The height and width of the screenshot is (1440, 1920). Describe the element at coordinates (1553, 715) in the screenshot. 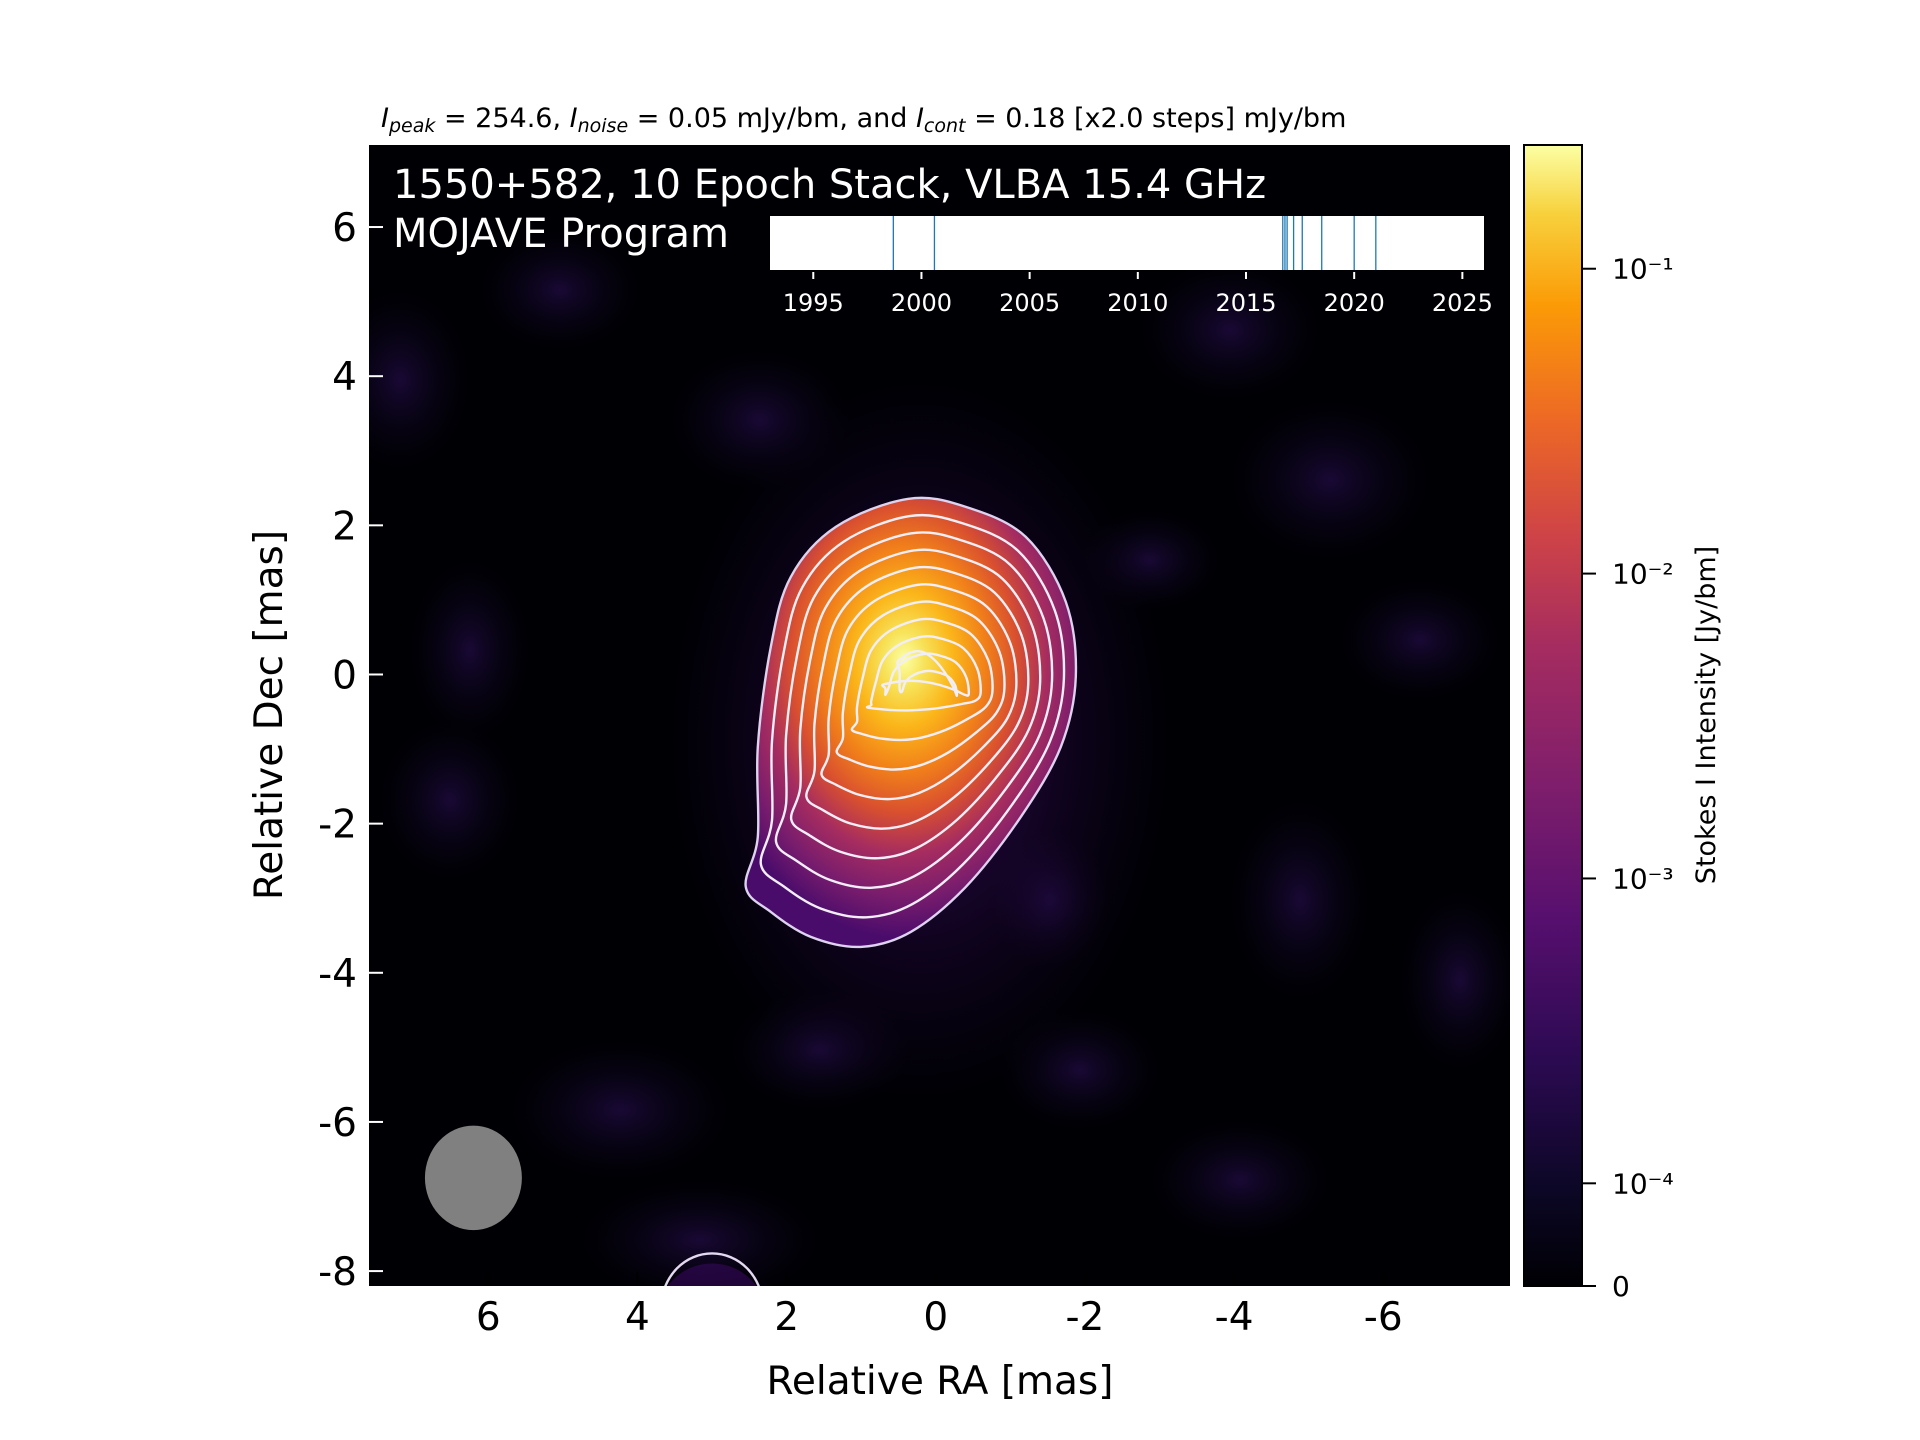

I see `colorbar-gradient` at that location.